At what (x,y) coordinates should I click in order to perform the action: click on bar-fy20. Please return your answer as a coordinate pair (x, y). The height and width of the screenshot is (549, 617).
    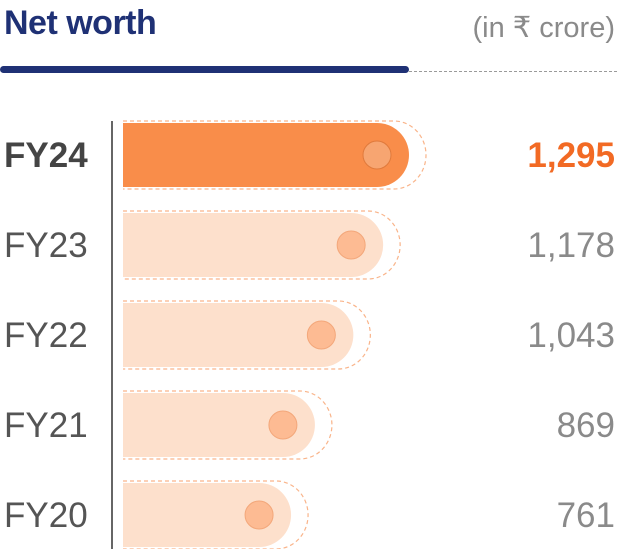
    Looking at the image, I should click on (207, 515).